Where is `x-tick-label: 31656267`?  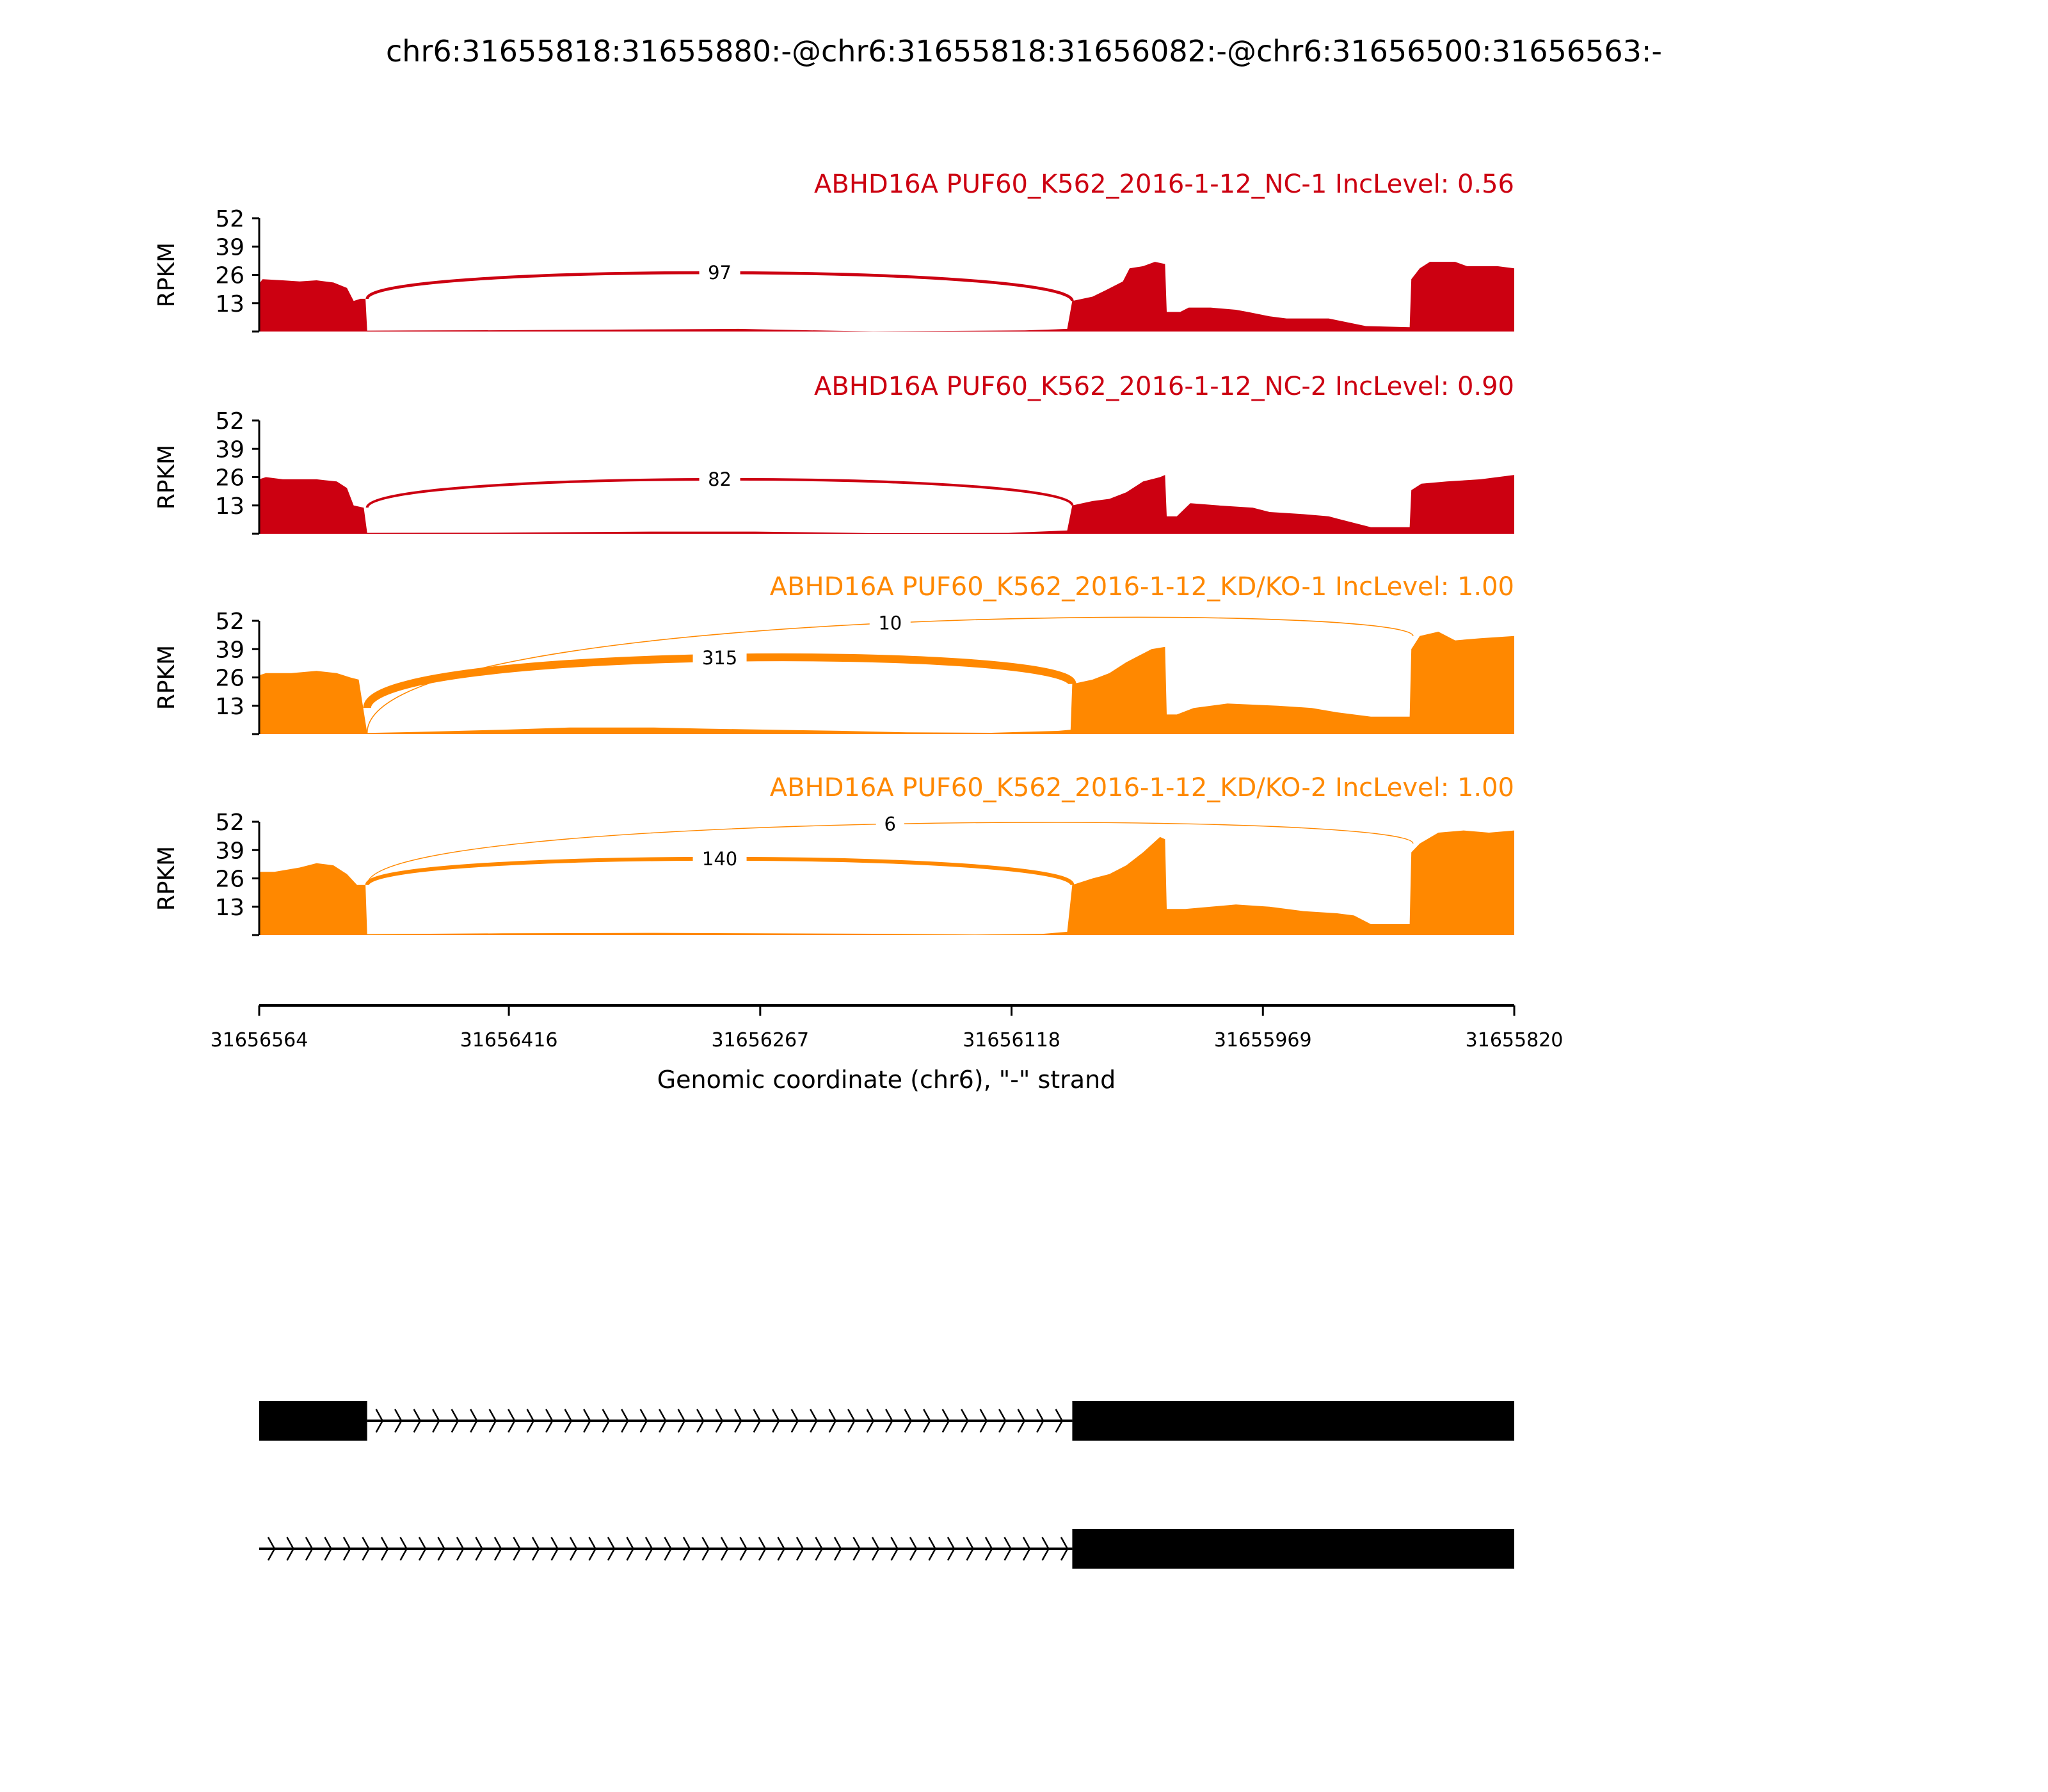
x-tick-label: 31656267 is located at coordinates (760, 1040).